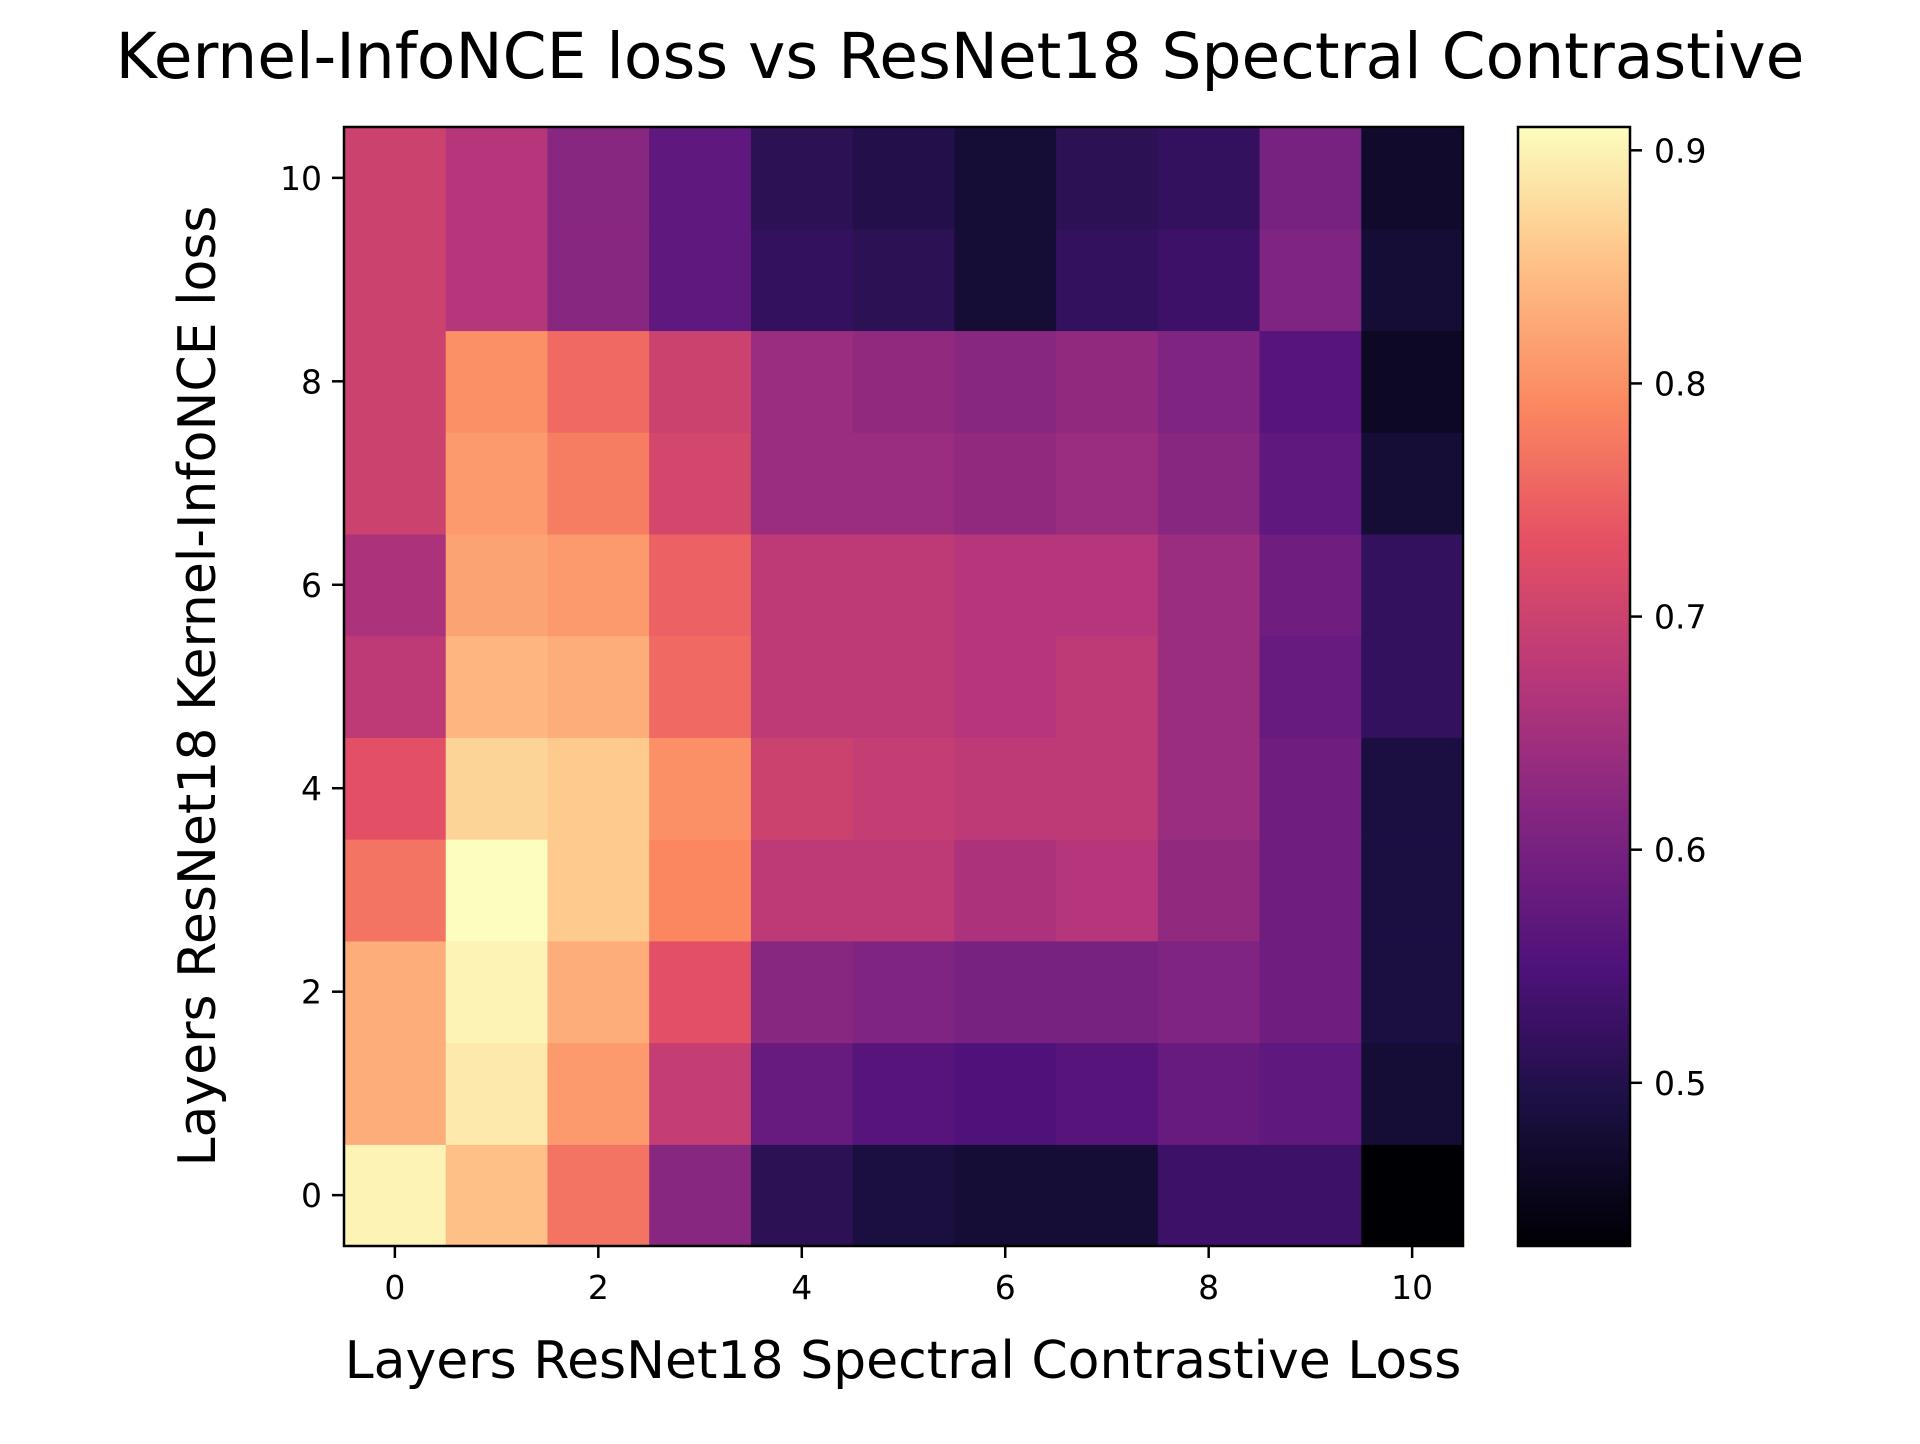  What do you see at coordinates (311, 381) in the screenshot?
I see `y-tick-label: 8` at bounding box center [311, 381].